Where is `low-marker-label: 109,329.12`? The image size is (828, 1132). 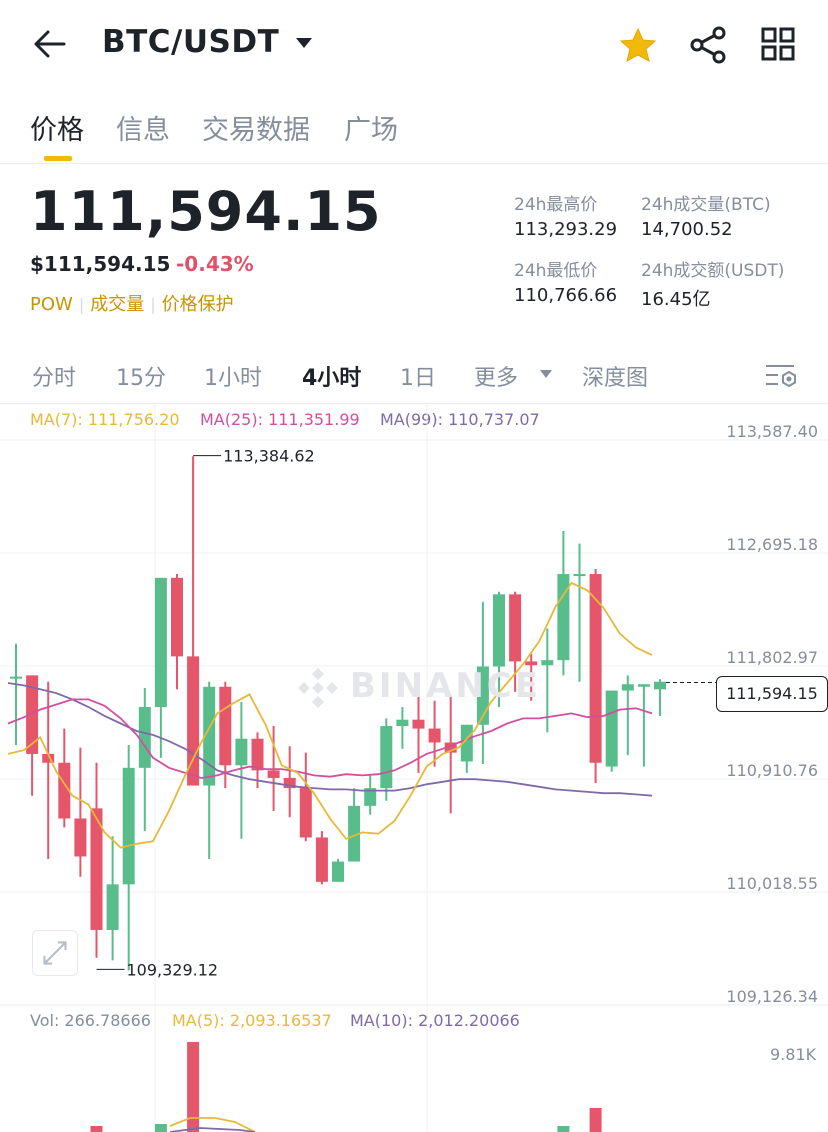 low-marker-label: 109,329.12 is located at coordinates (173, 969).